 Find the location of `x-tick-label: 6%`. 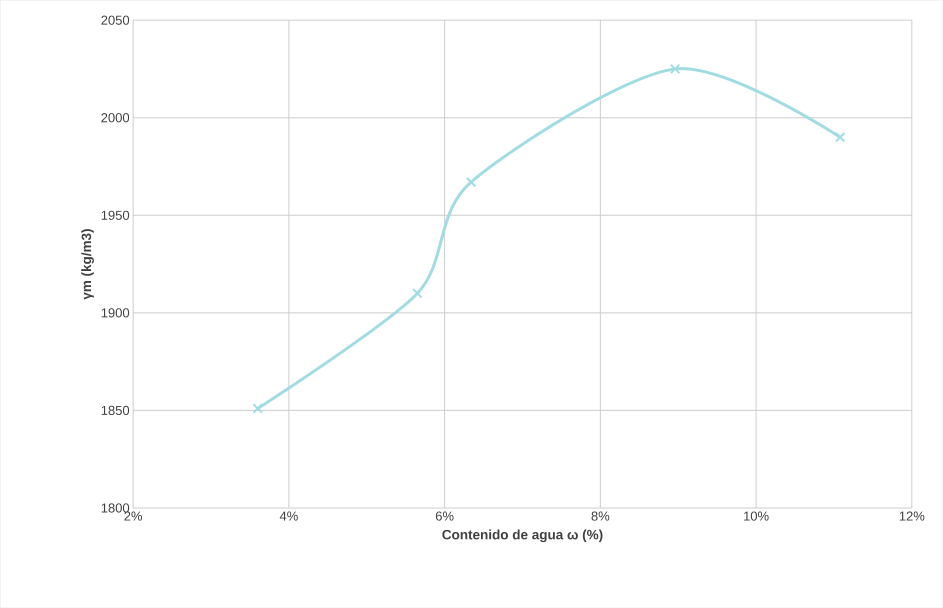

x-tick-label: 6% is located at coordinates (445, 516).